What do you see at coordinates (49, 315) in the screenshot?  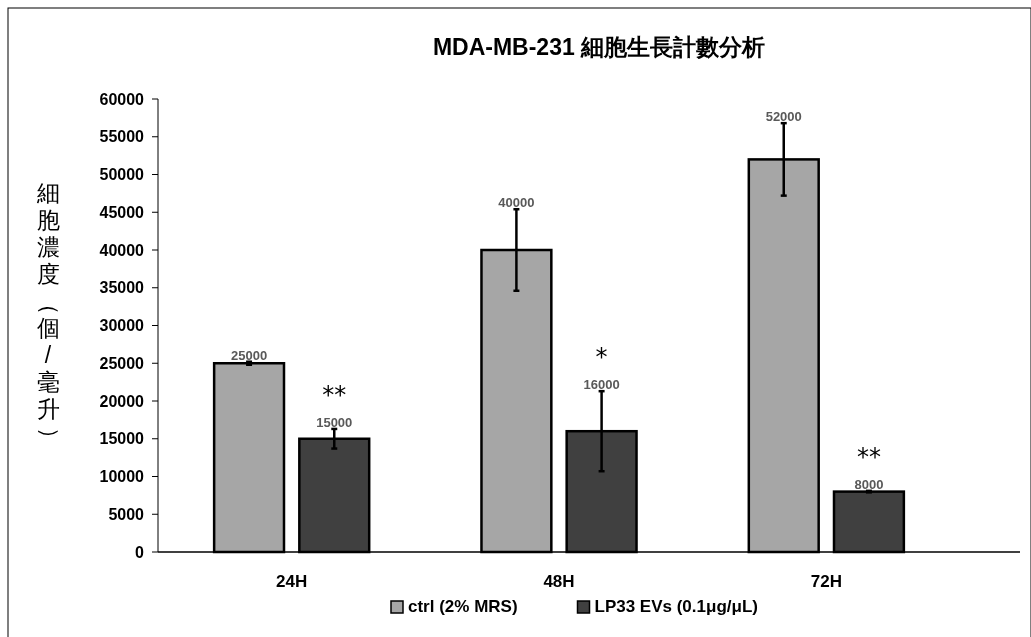 I see `text: 細胞濃度（個/毫升）` at bounding box center [49, 315].